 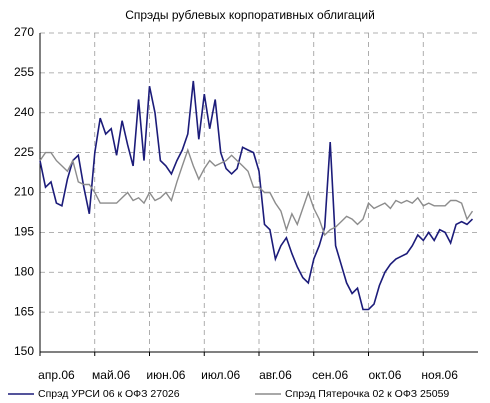 I want to click on y-tick-label: 150, so click(x=24, y=351).